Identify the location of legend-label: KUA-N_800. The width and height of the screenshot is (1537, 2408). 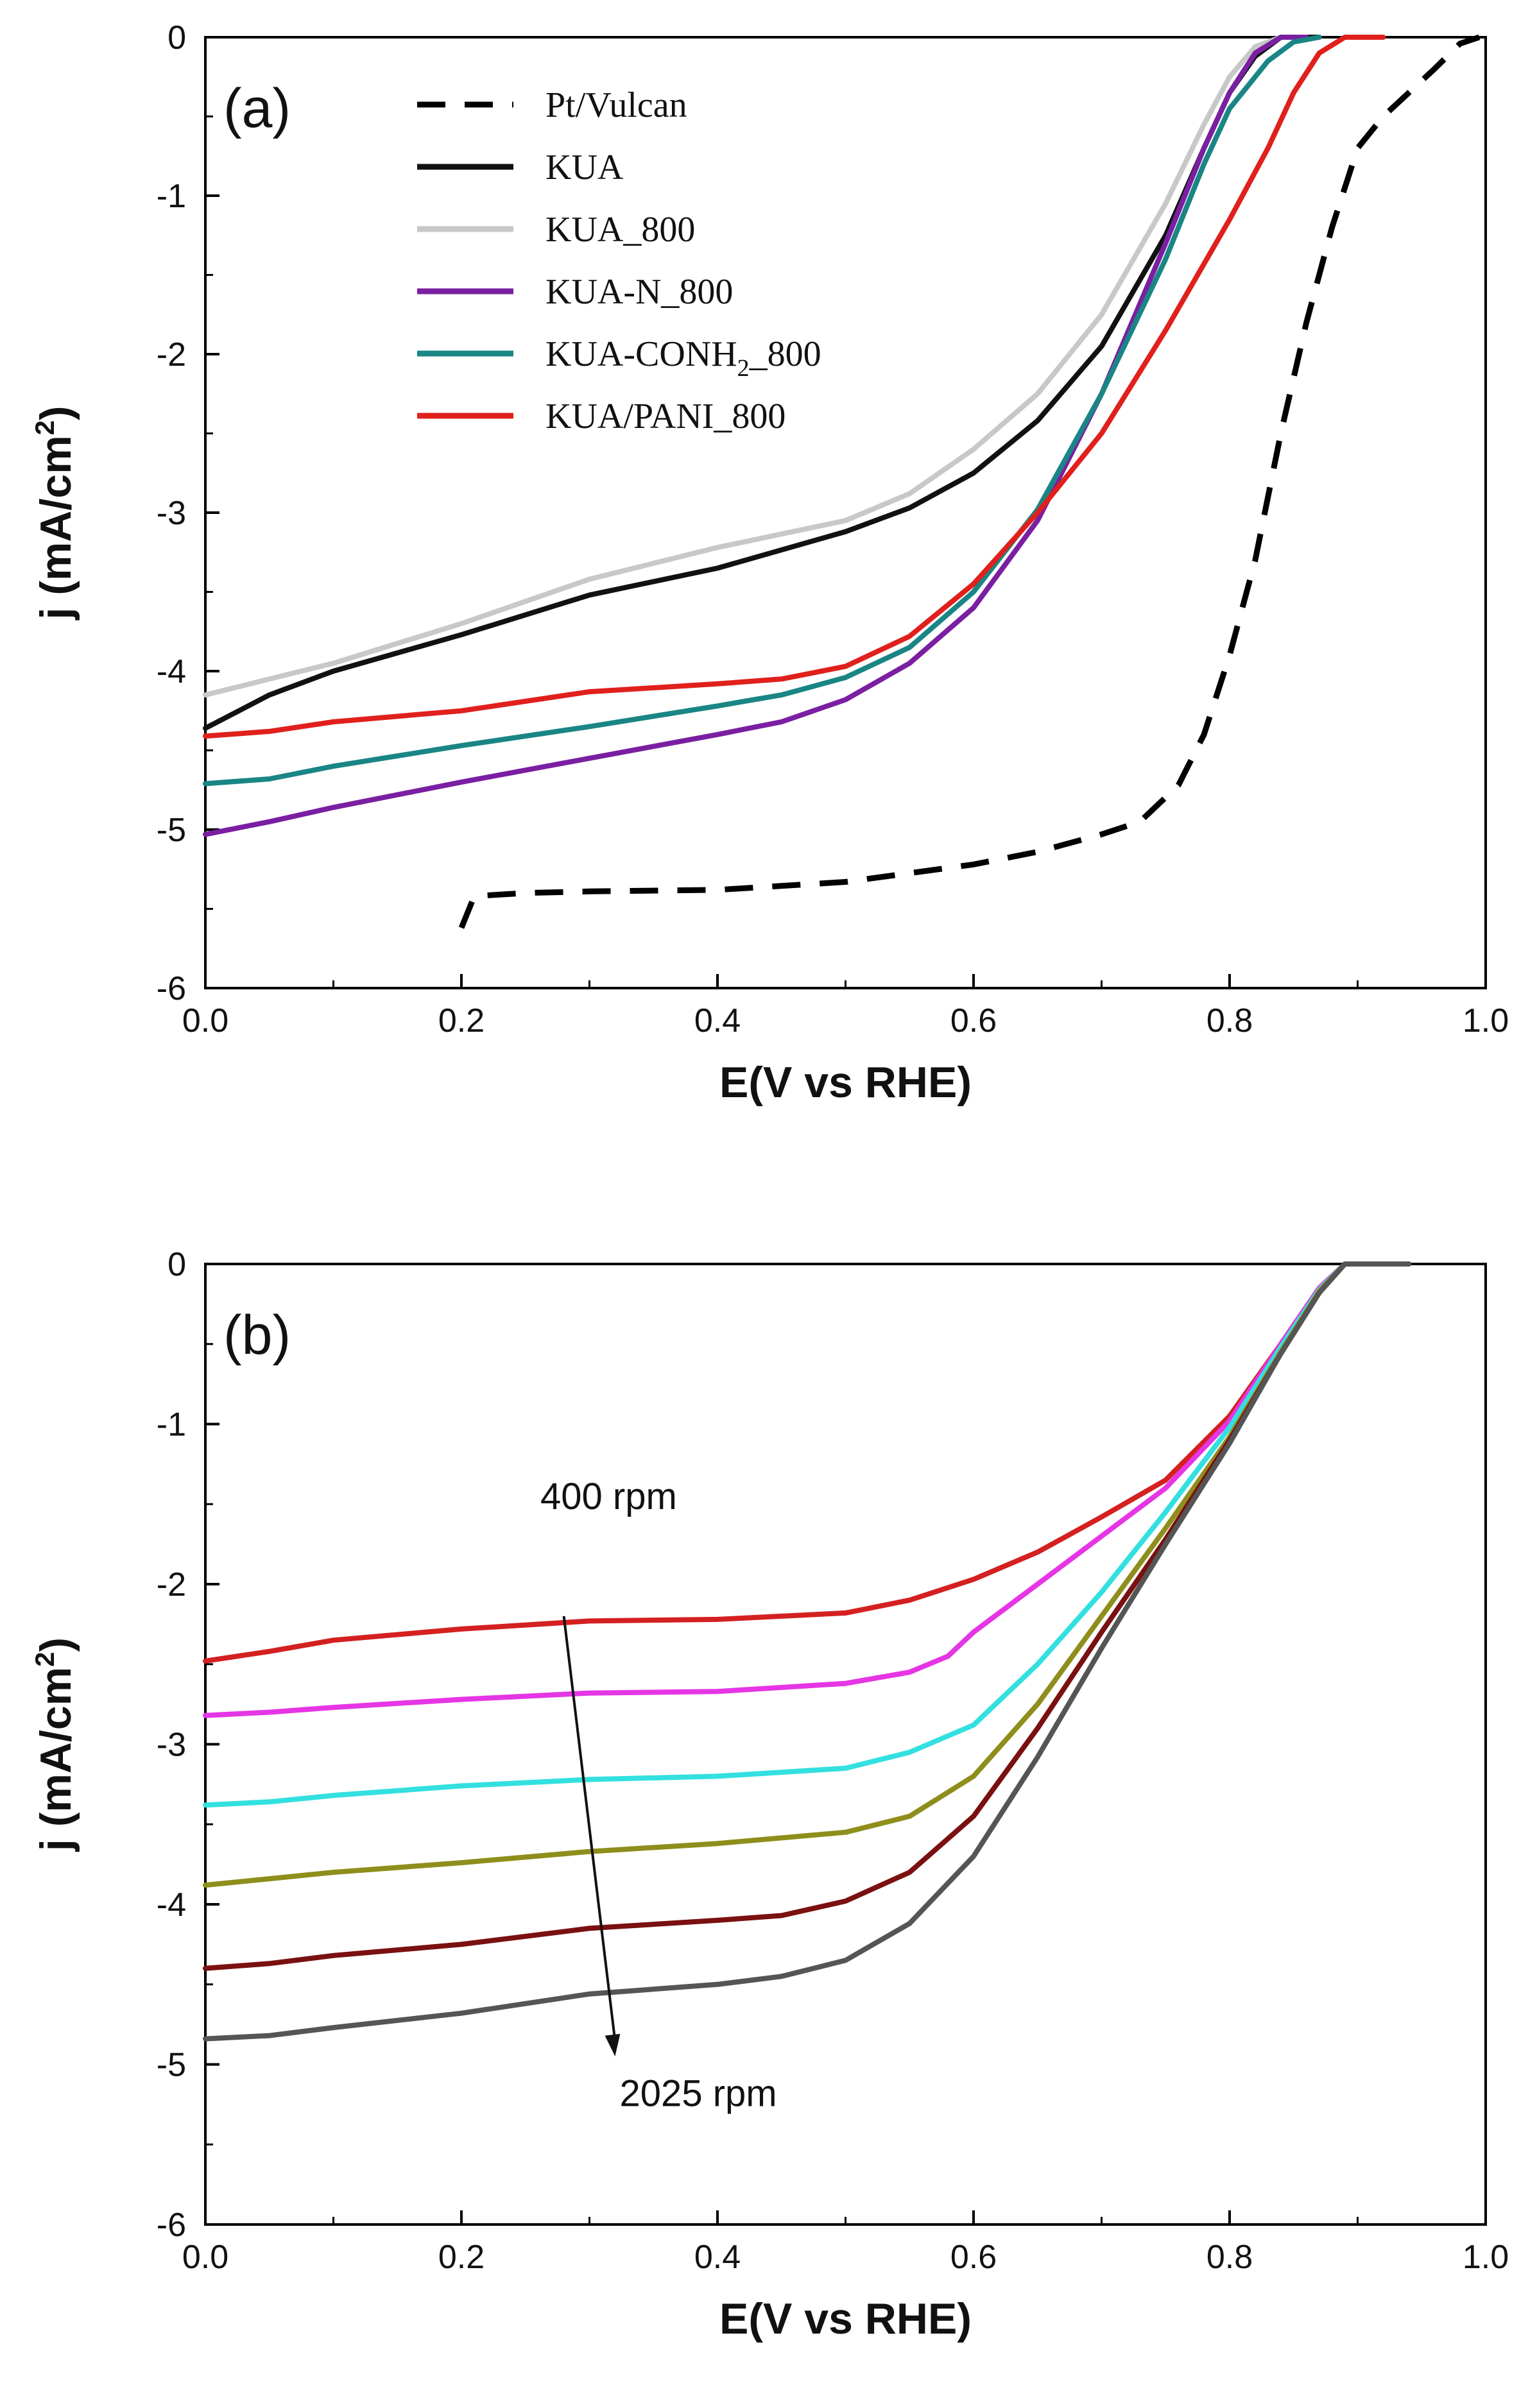
(639, 292).